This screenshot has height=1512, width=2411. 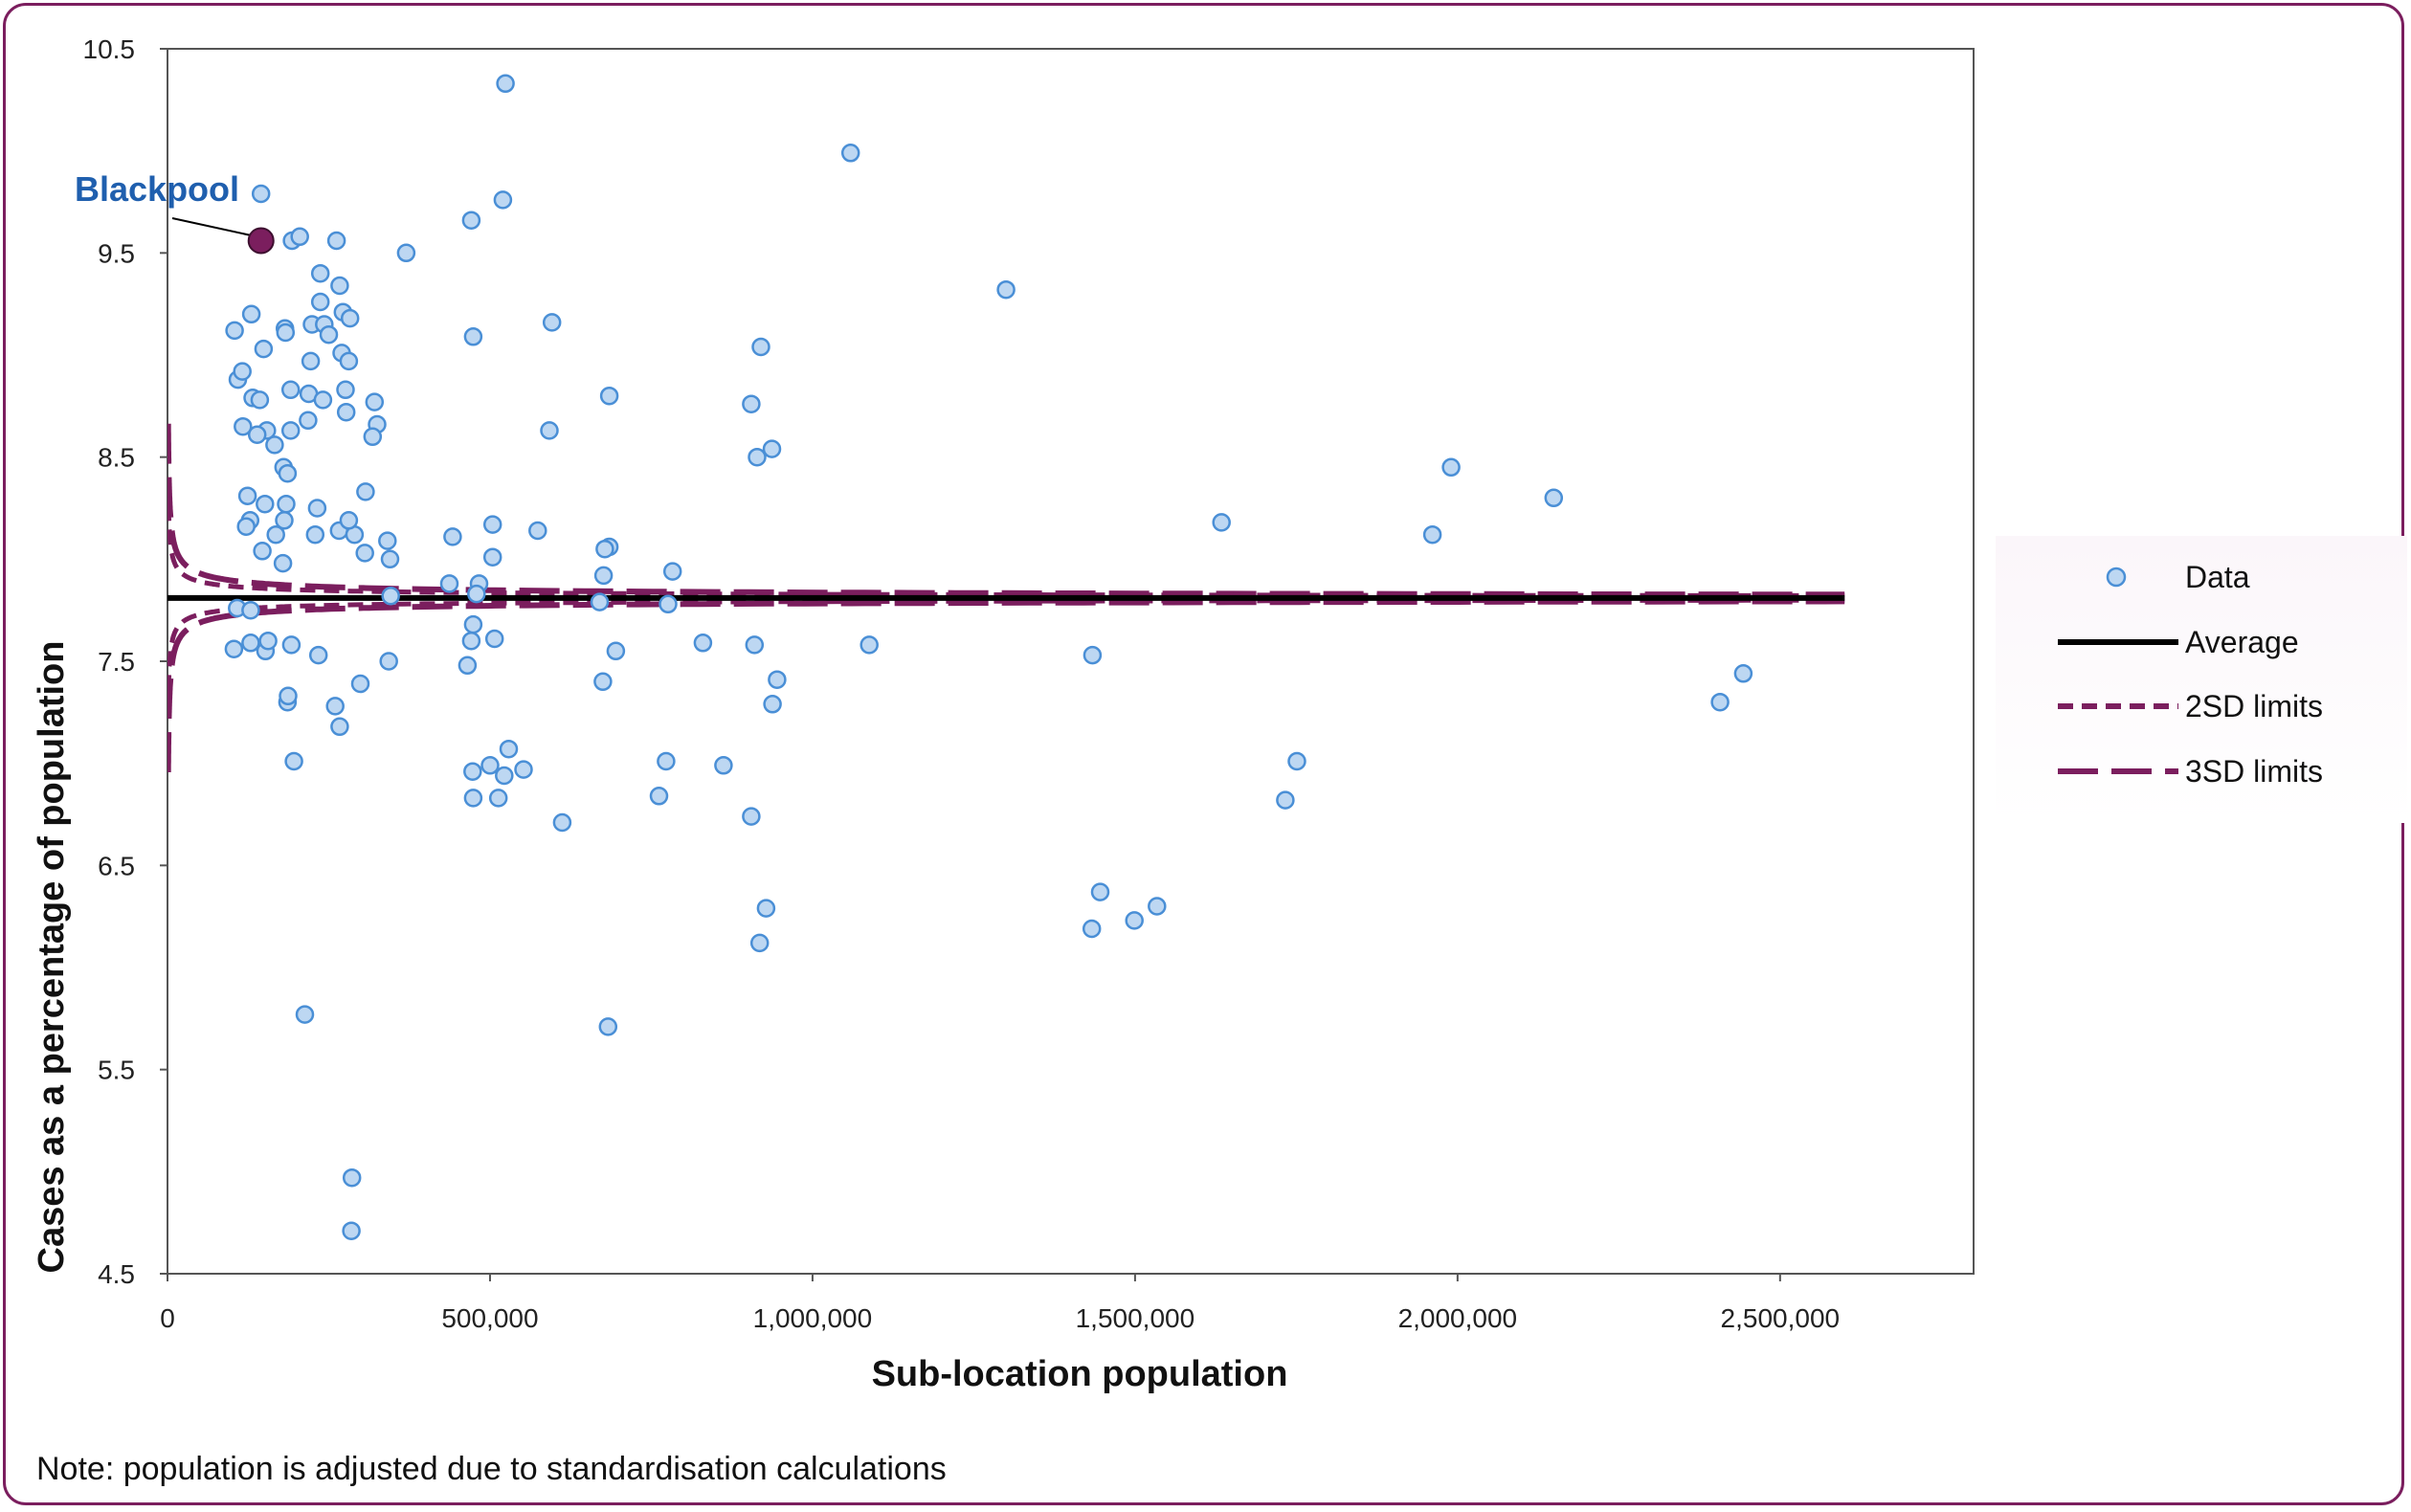 What do you see at coordinates (213, 227) in the screenshot?
I see `annotation-leader-line` at bounding box center [213, 227].